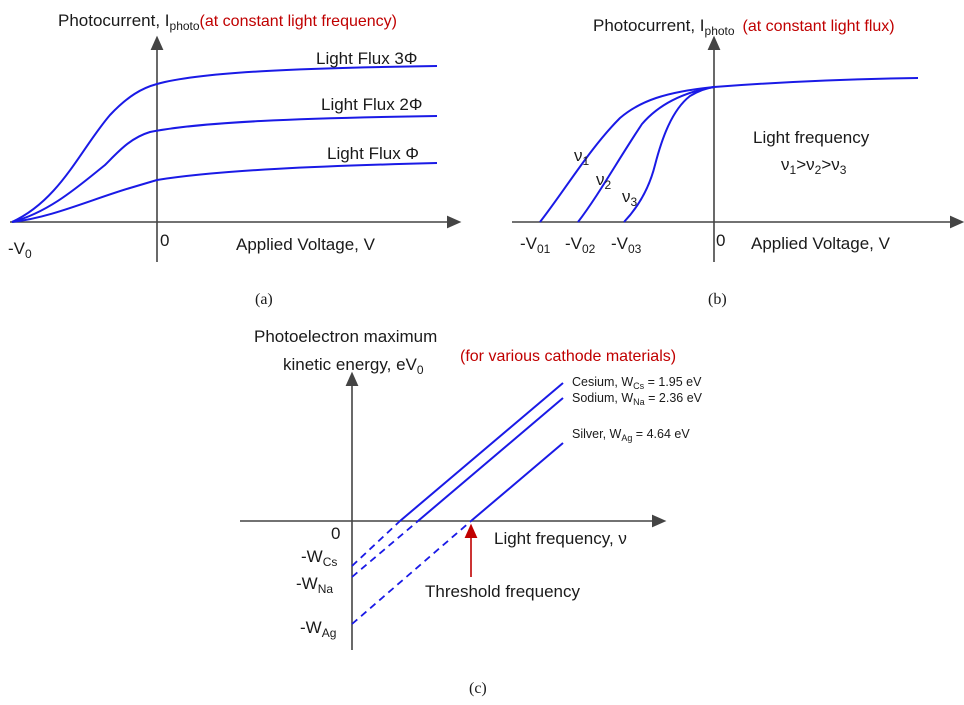 The height and width of the screenshot is (705, 964). Describe the element at coordinates (224, 192) in the screenshot. I see `panel-a-curve-phi` at that location.